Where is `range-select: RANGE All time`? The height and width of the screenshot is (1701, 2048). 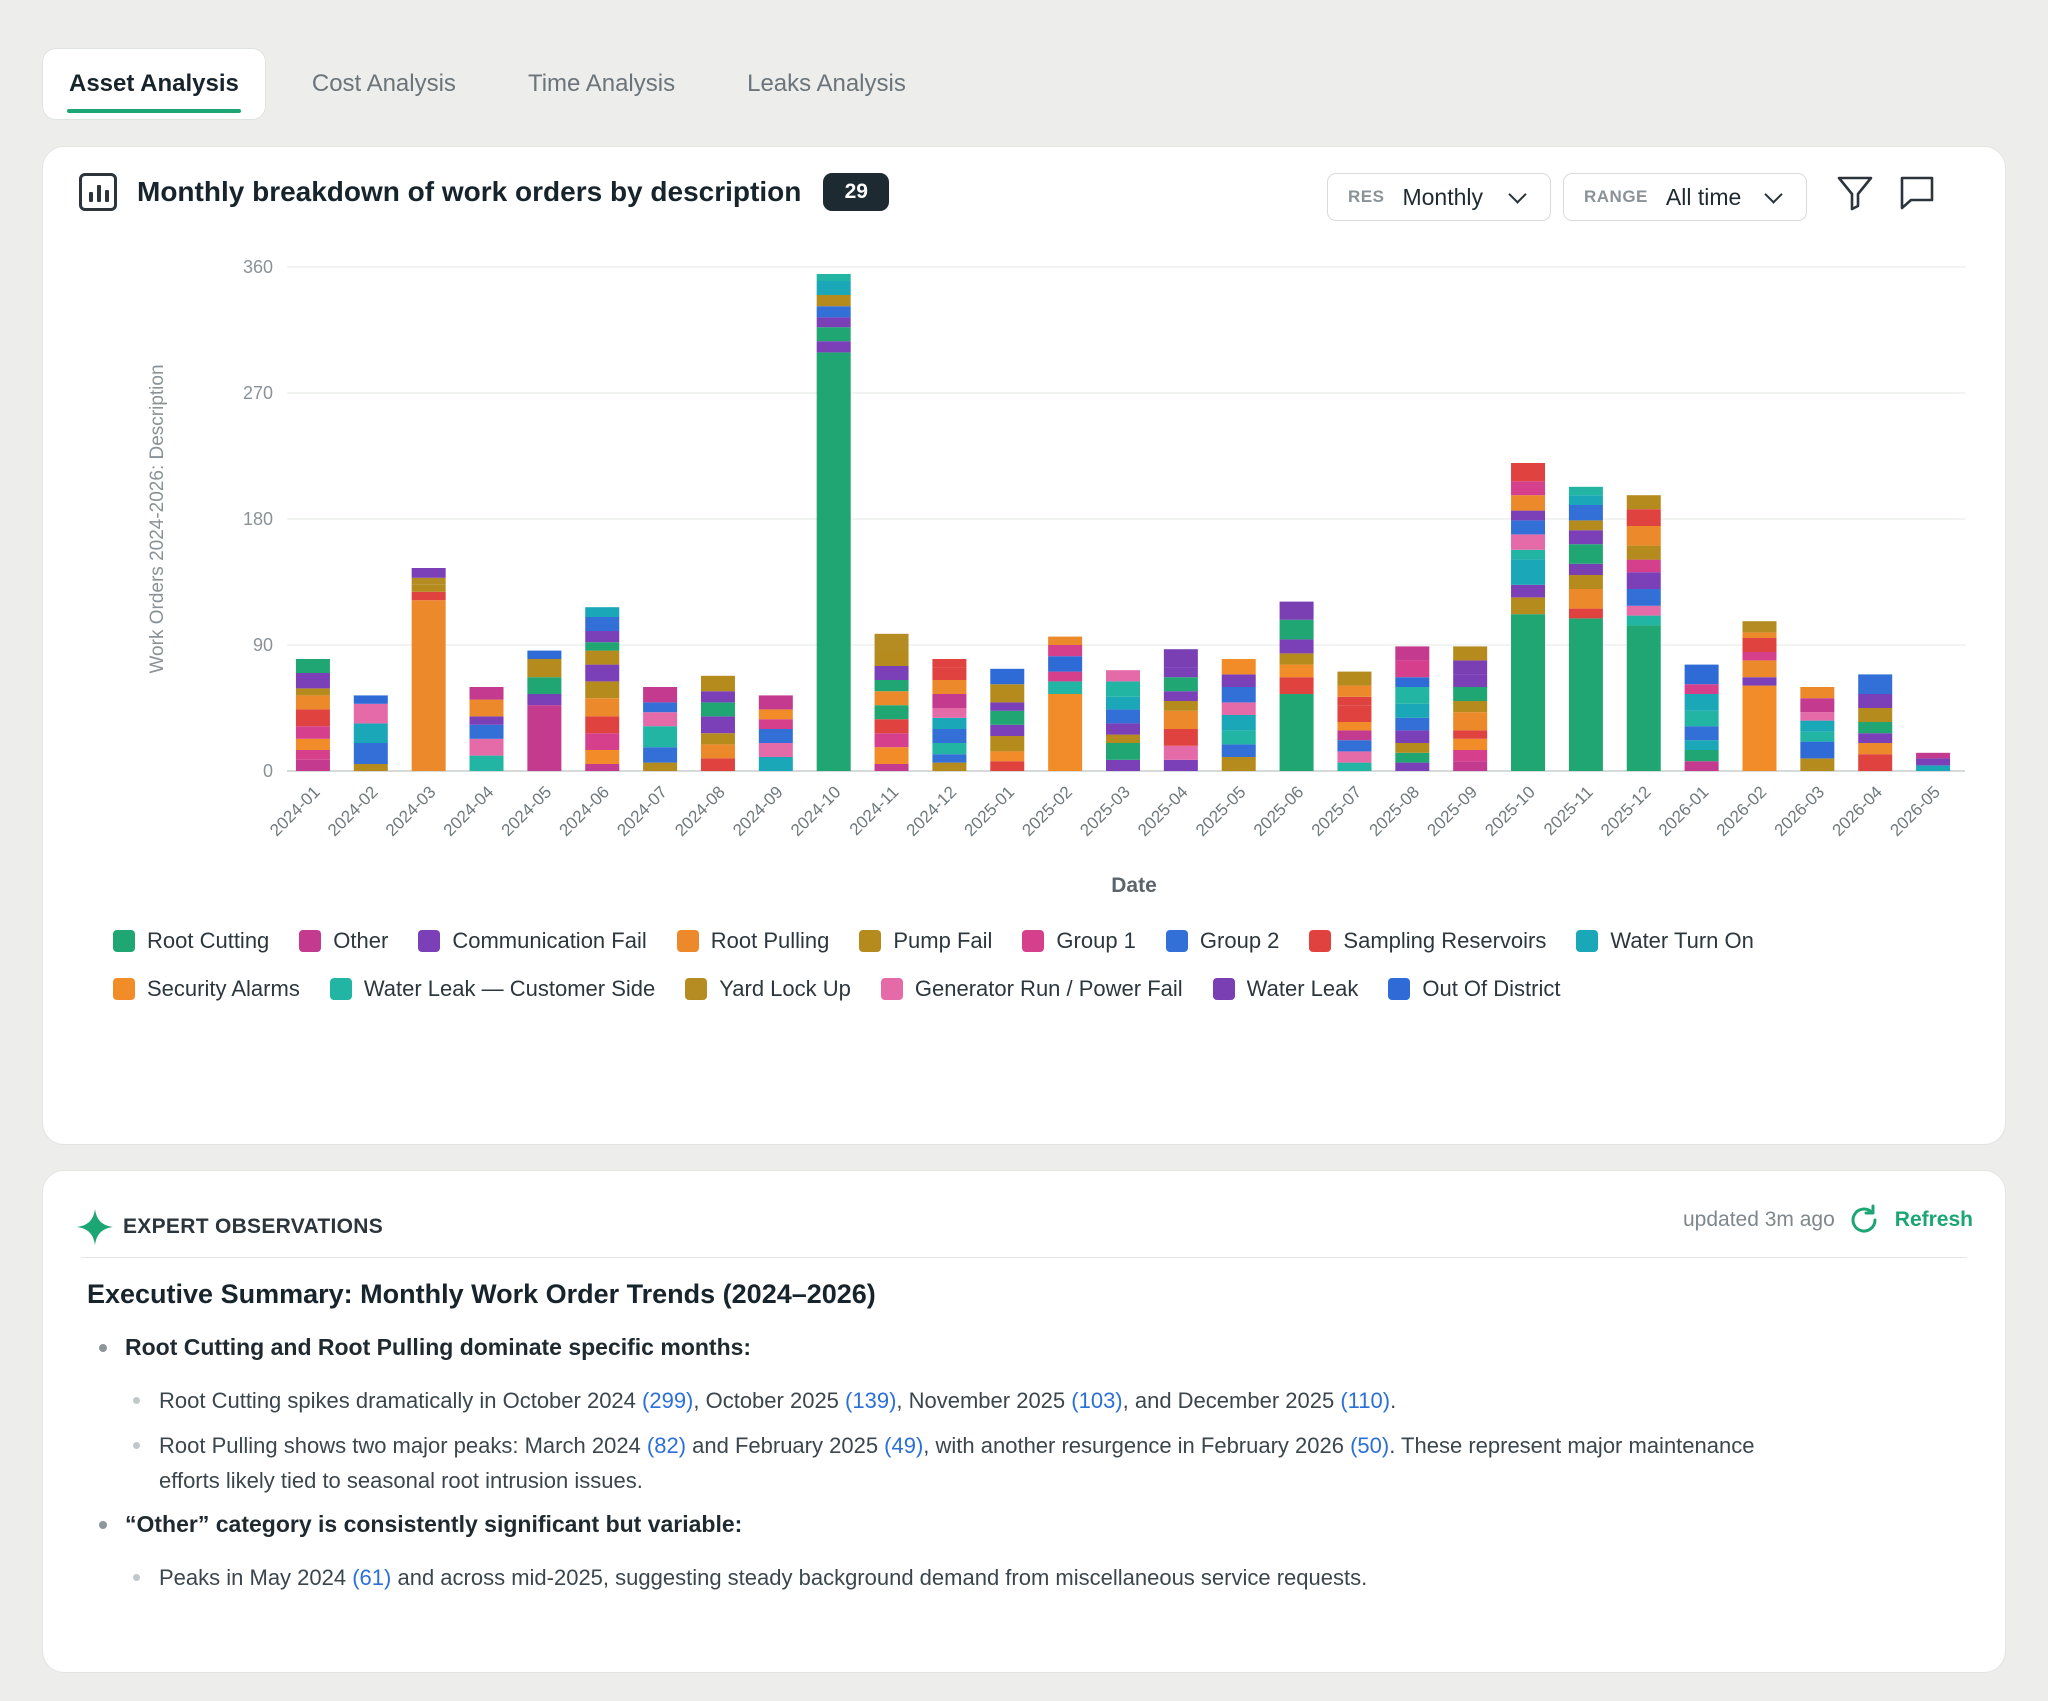
range-select: RANGE All time is located at coordinates (1685, 197).